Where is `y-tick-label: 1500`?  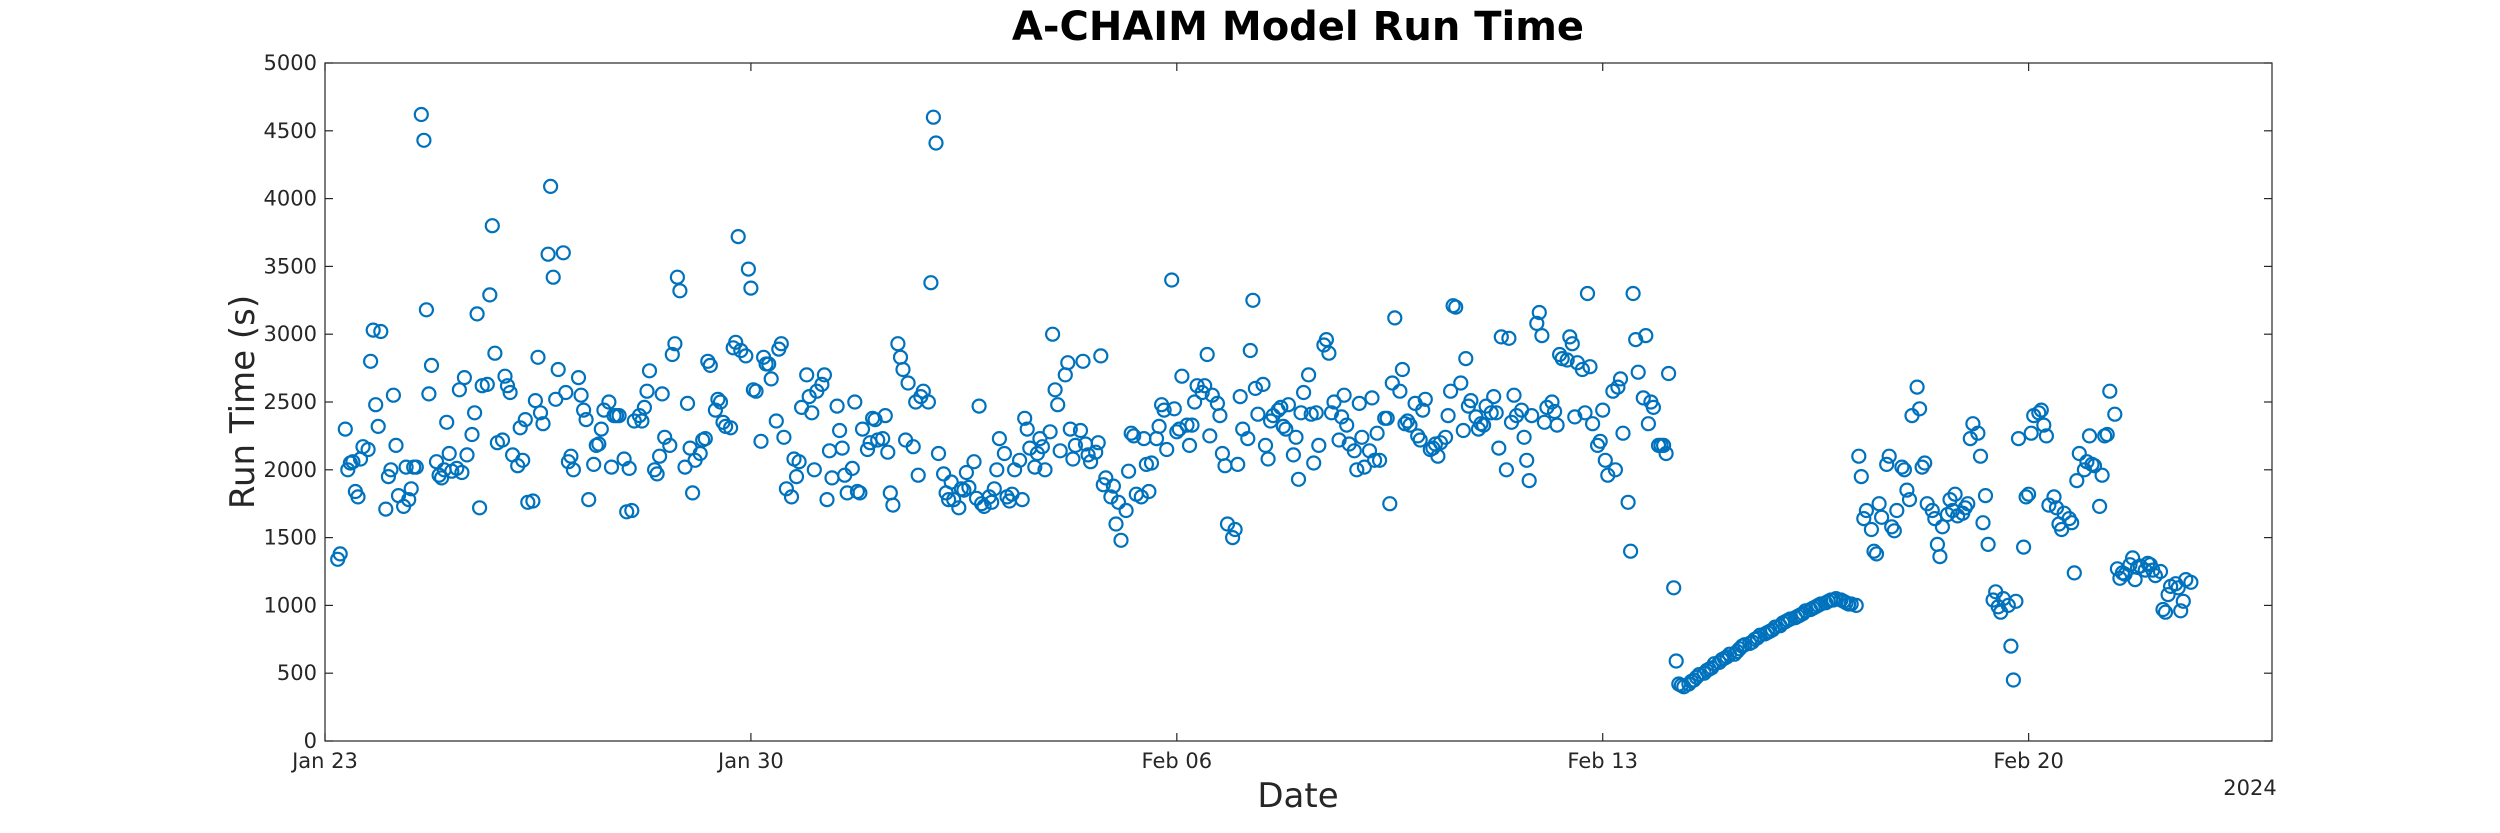
y-tick-label: 1500 is located at coordinates (290, 538).